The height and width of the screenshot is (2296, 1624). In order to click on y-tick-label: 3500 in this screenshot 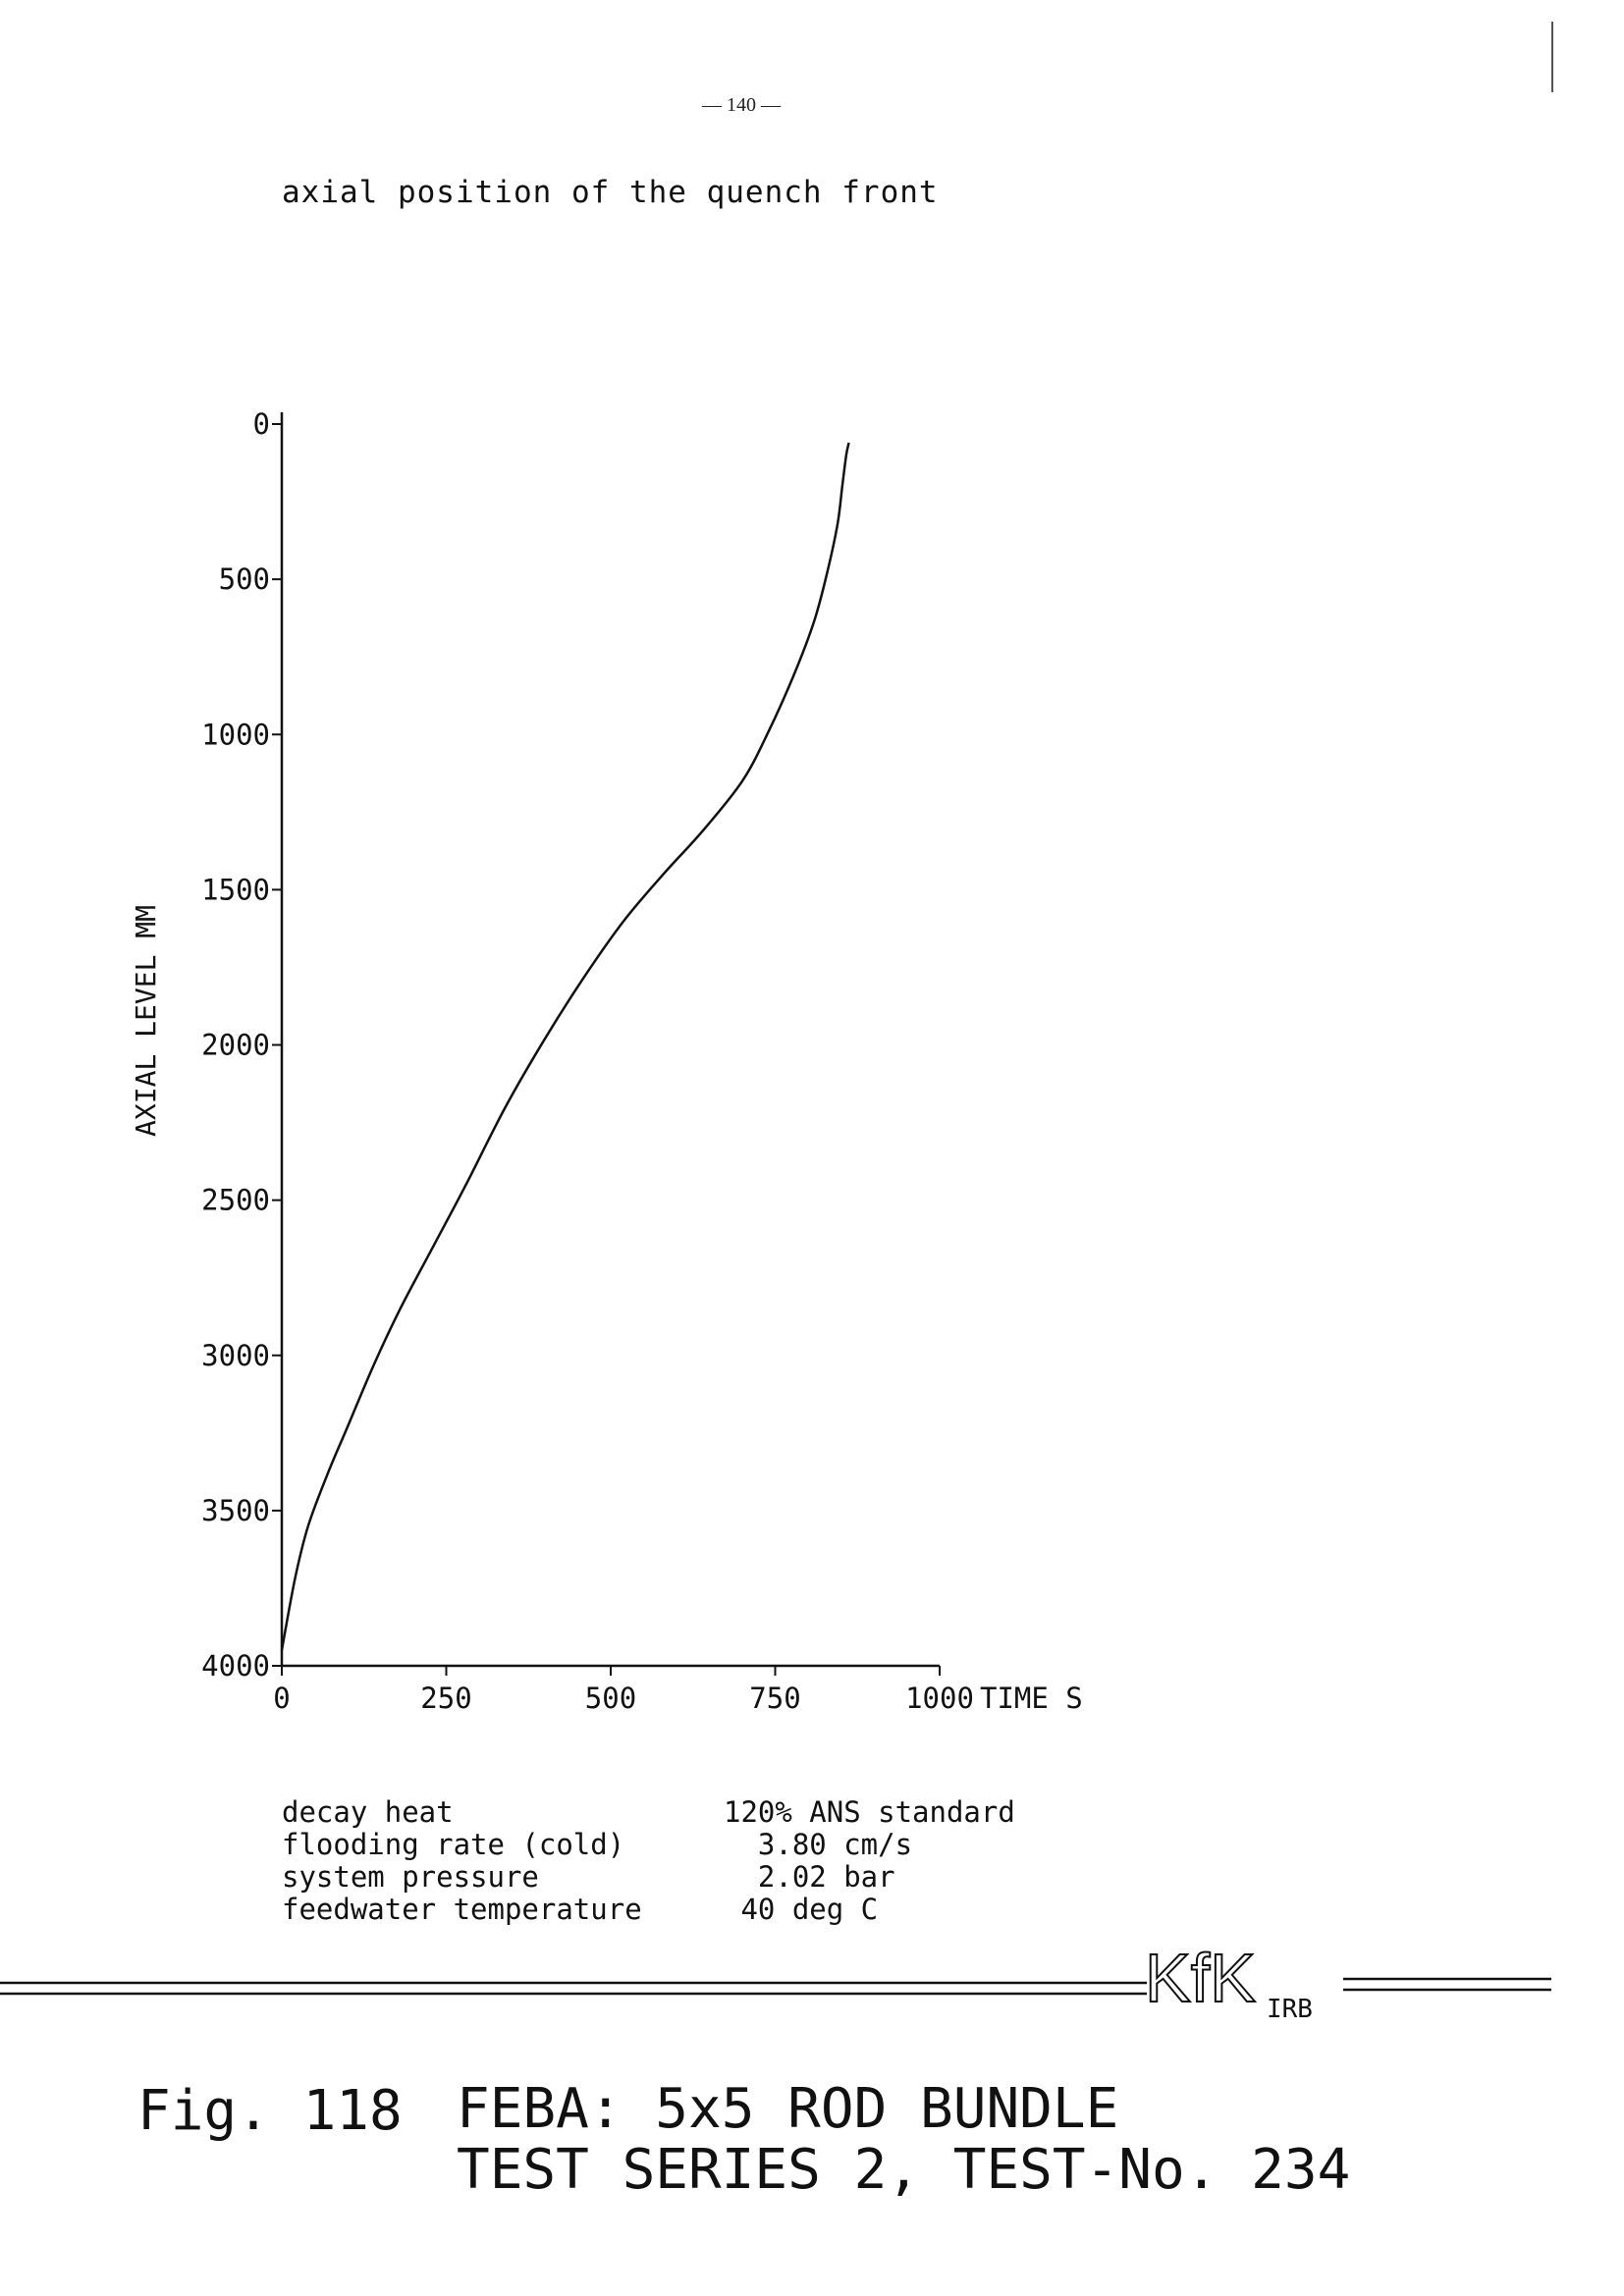, I will do `click(235, 1510)`.